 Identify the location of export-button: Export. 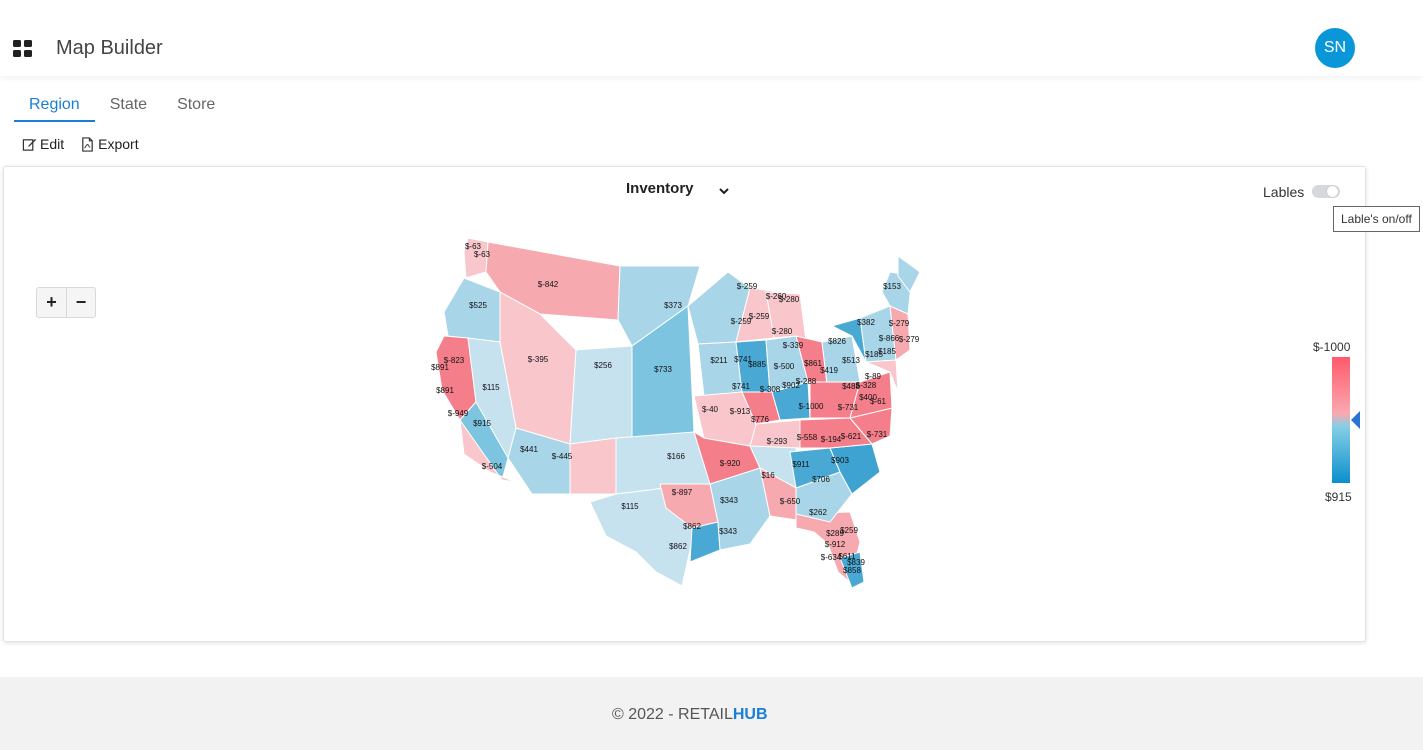
(109, 144).